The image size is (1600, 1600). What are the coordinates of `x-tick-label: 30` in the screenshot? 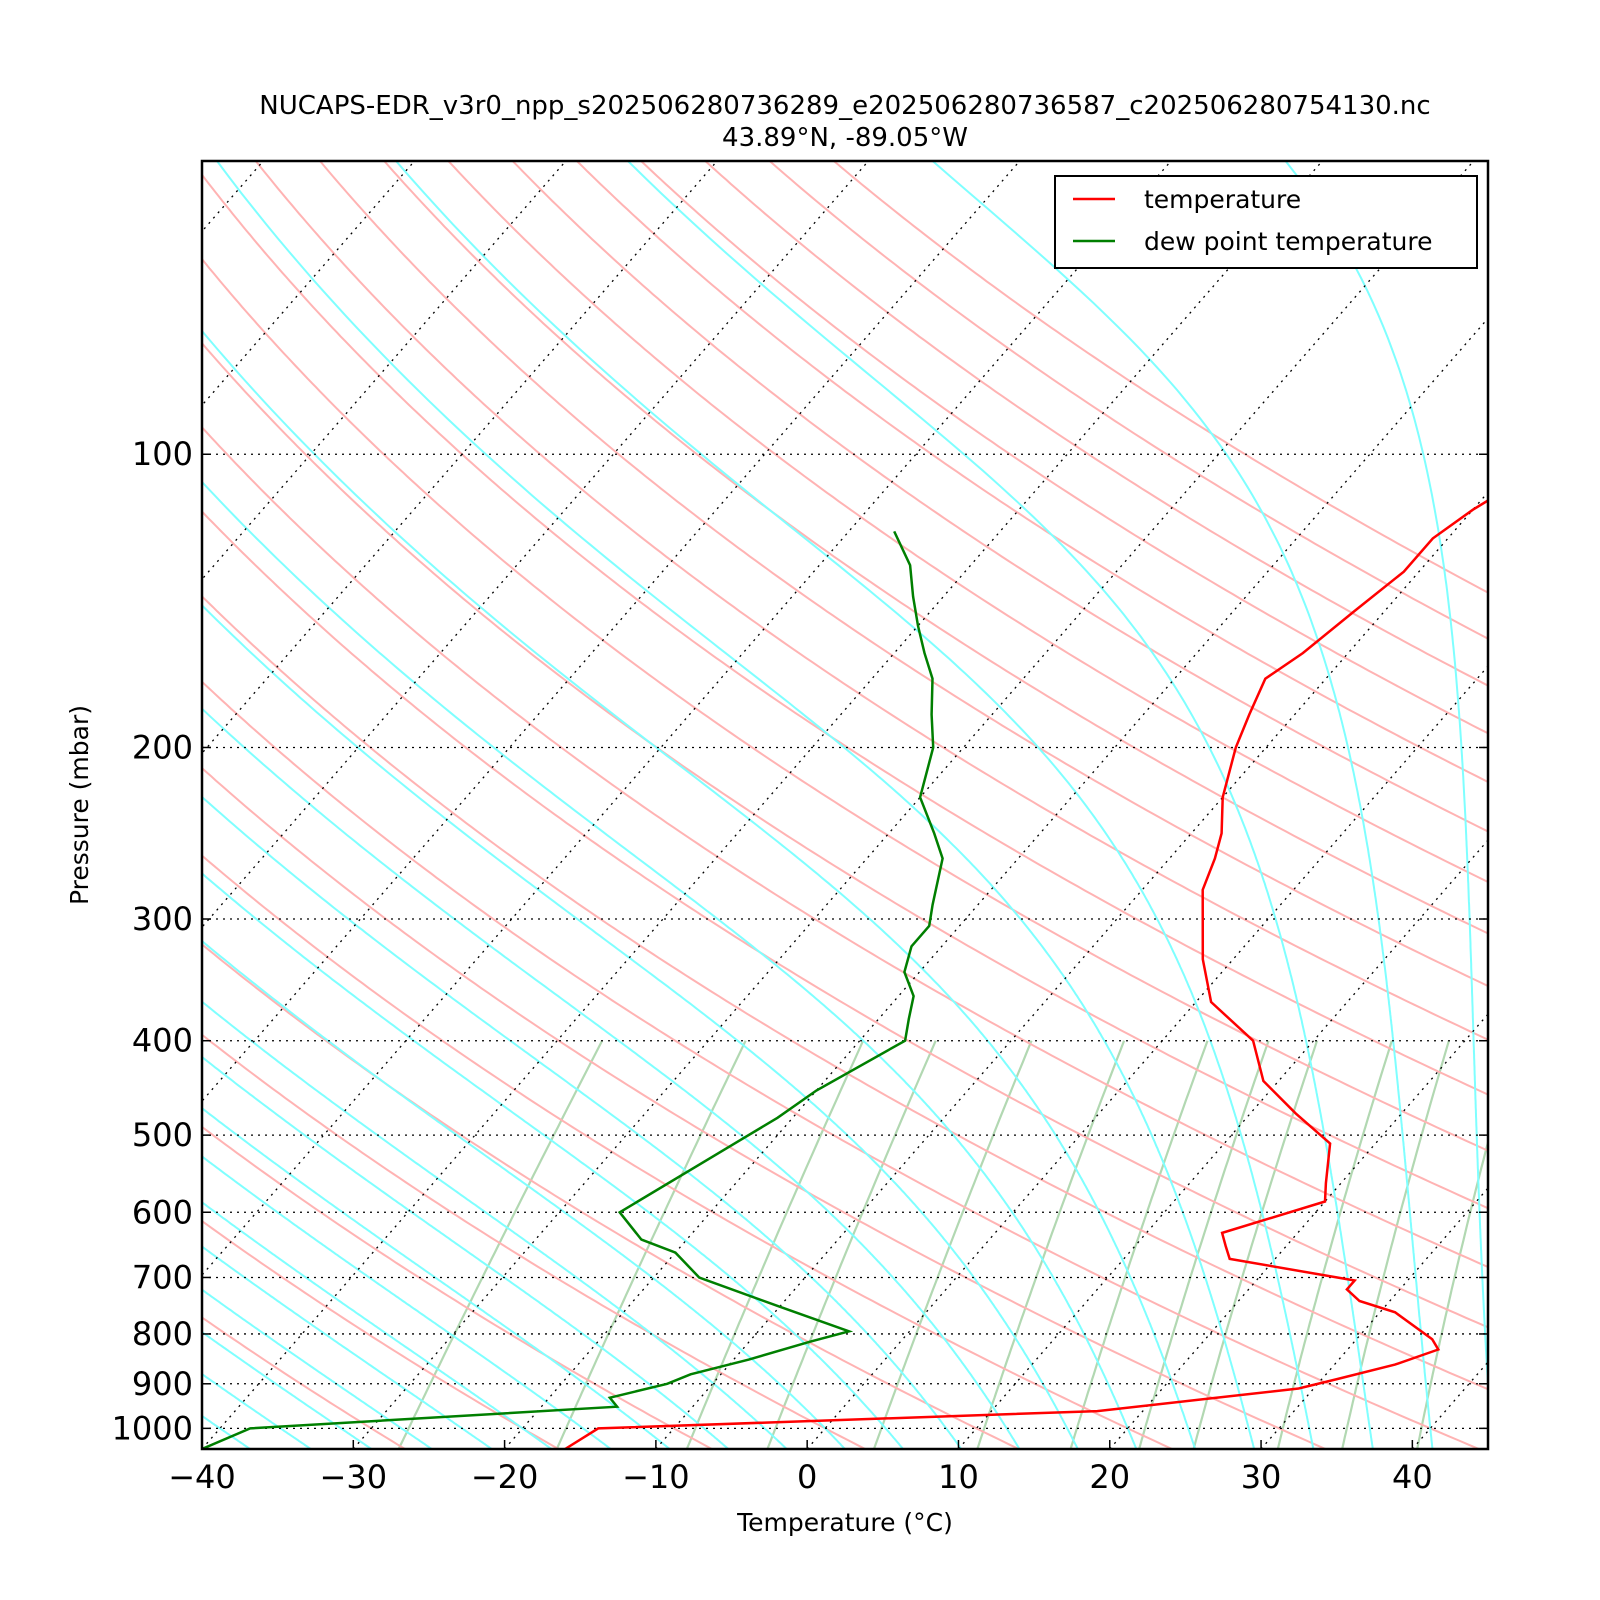 It's located at (1261, 1477).